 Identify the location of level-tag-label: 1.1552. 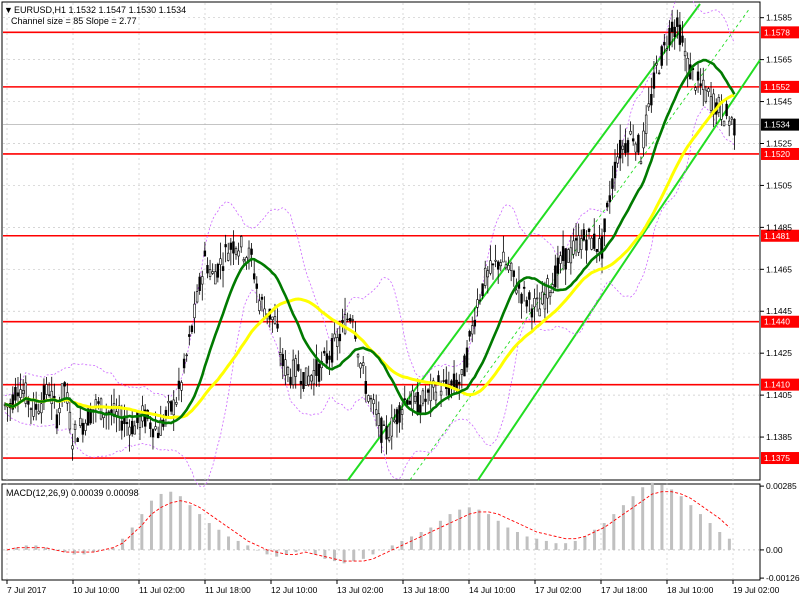
(777, 87).